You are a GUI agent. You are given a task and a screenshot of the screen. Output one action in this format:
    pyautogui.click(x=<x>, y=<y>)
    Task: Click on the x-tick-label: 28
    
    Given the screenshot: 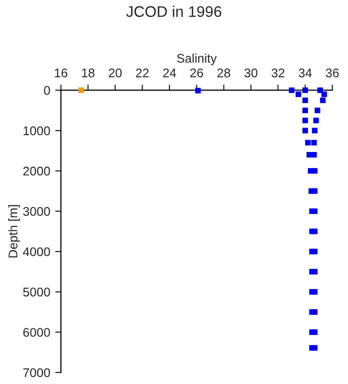 What is the action you would take?
    pyautogui.click(x=223, y=73)
    